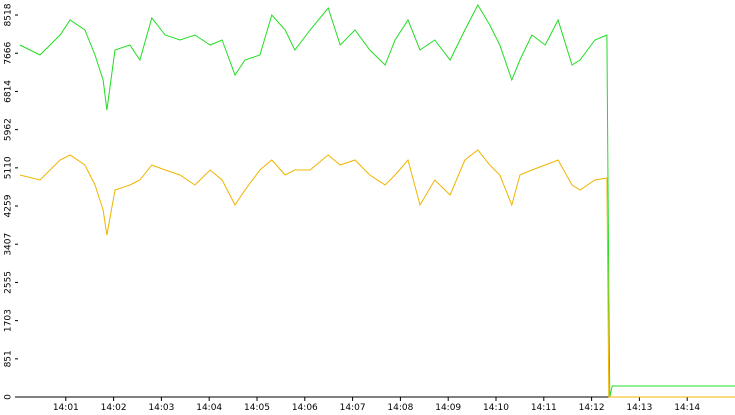 This screenshot has width=735, height=415. Describe the element at coordinates (9, 320) in the screenshot. I see `y-tick-label: 1703` at that location.